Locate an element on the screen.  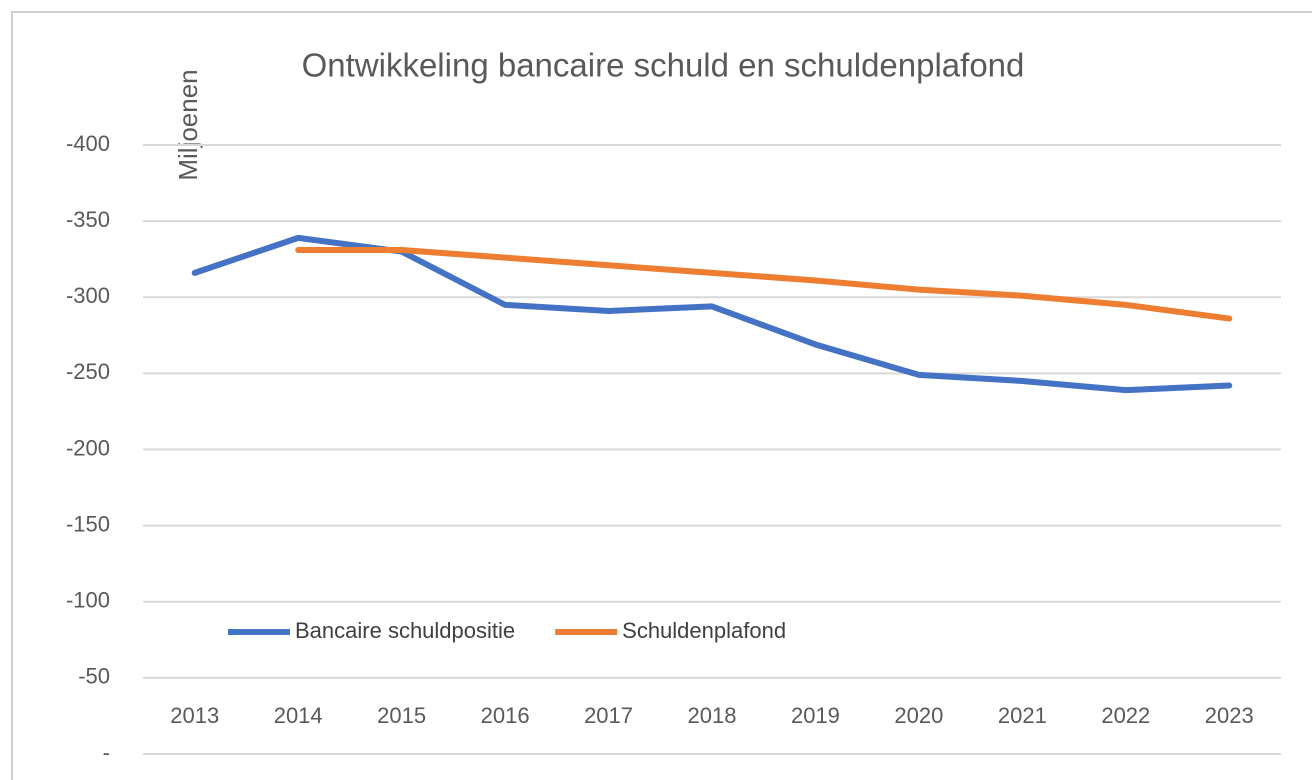
y-tick-label: -400 is located at coordinates (88, 143).